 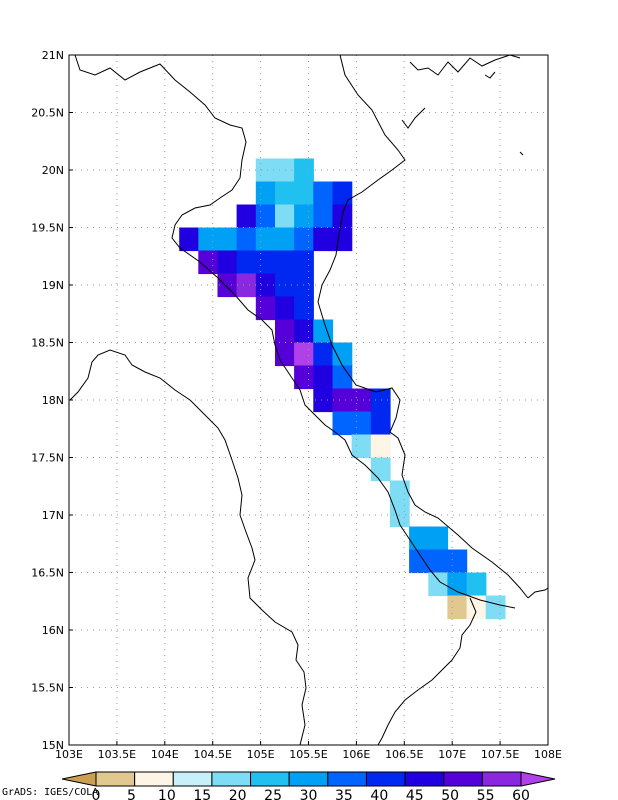 What do you see at coordinates (261, 754) in the screenshot?
I see `x-tick-label: 105E` at bounding box center [261, 754].